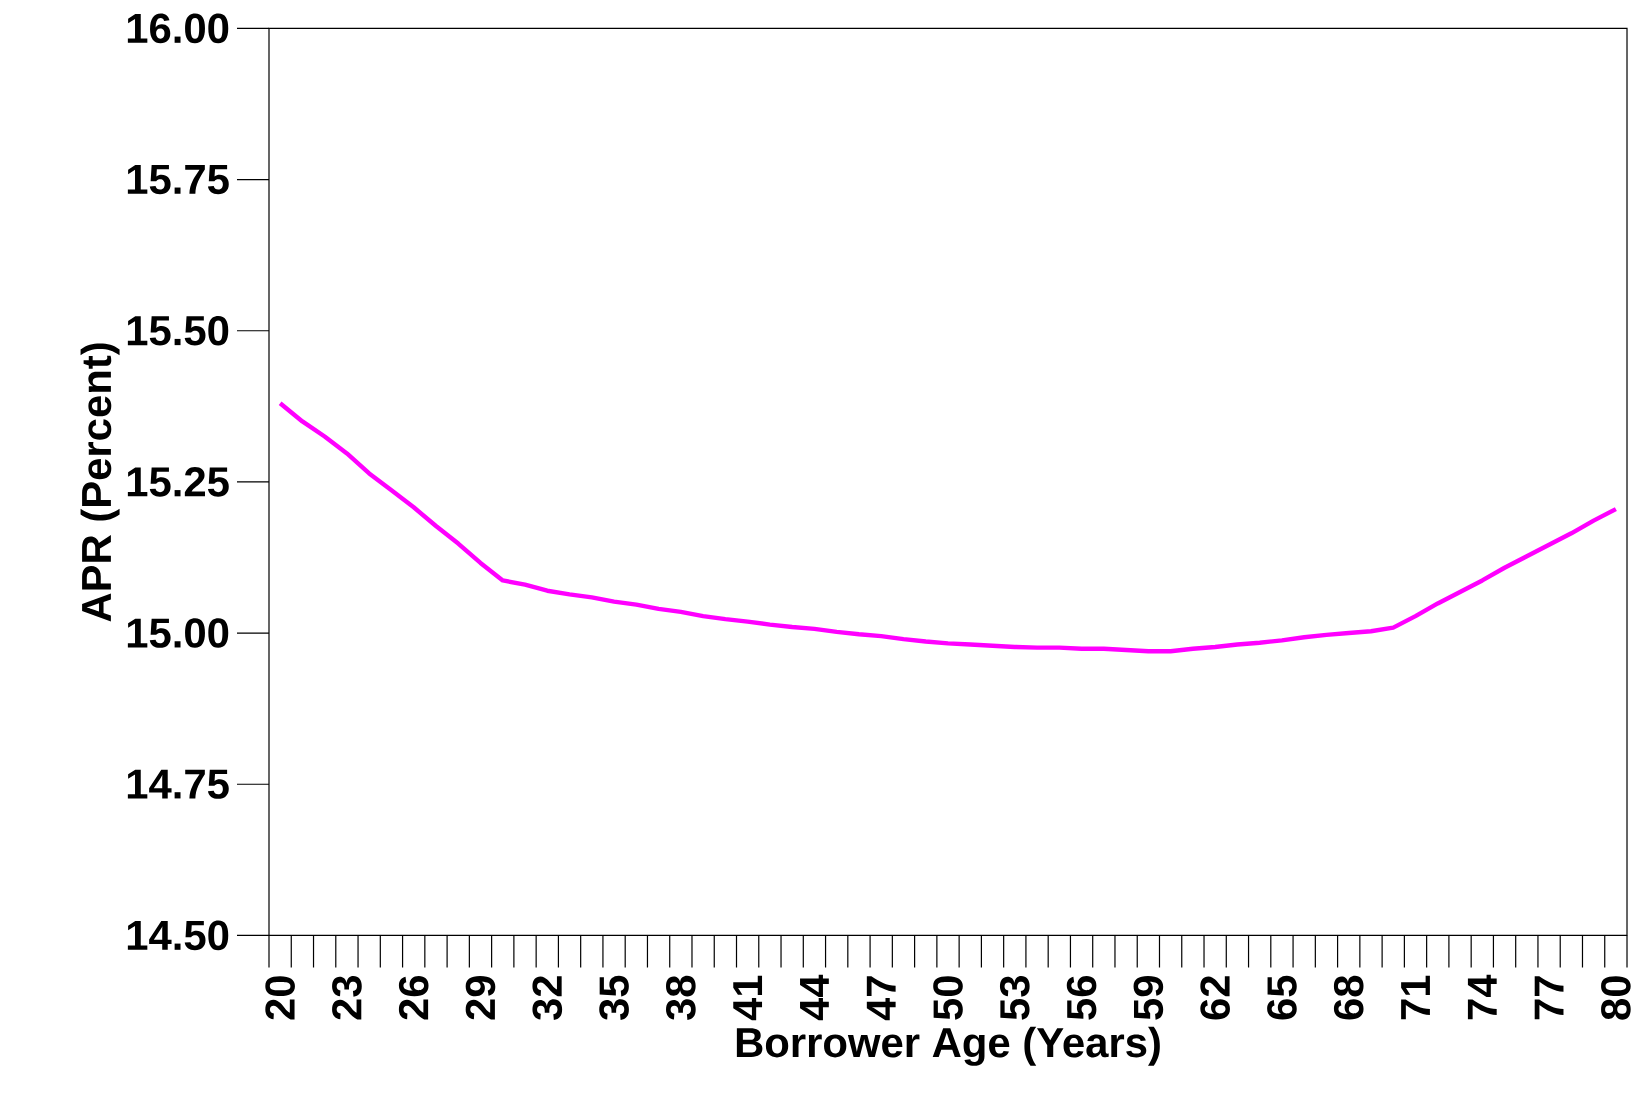 The width and height of the screenshot is (1648, 1112). I want to click on x-tick-label: 35, so click(614, 998).